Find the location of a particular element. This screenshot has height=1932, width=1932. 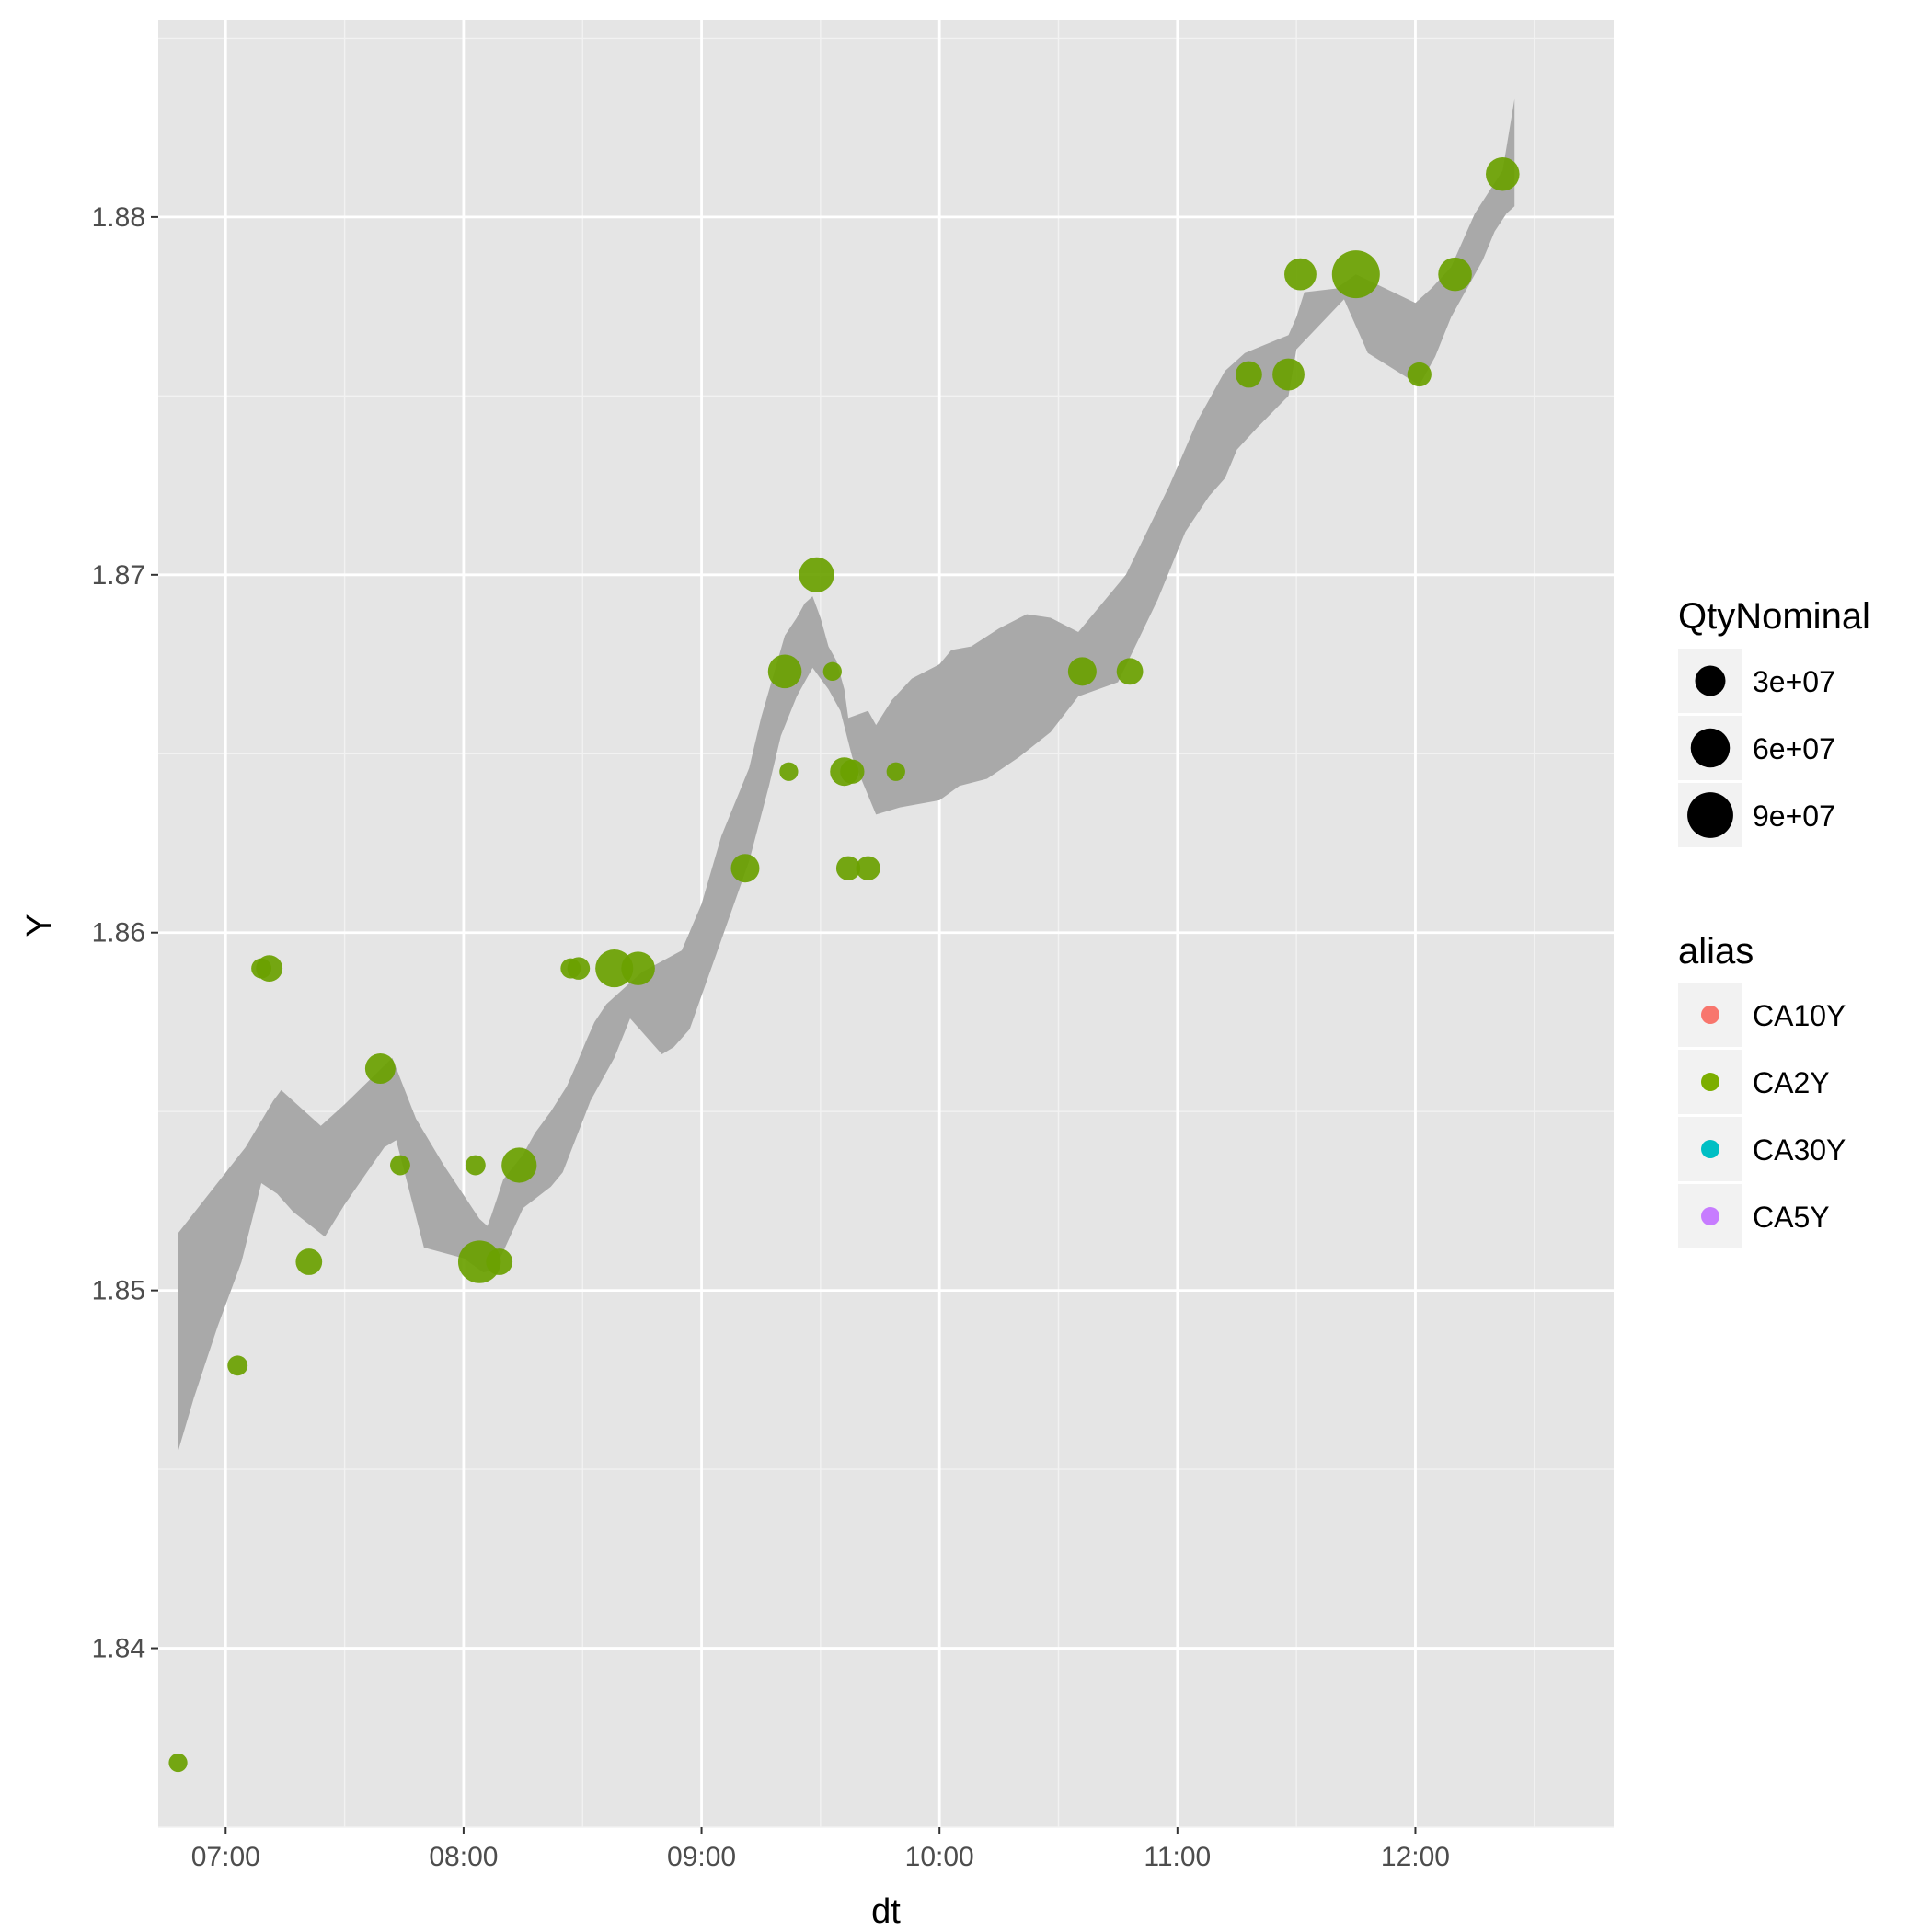

x-tick-label: 10:00 is located at coordinates (939, 1857).